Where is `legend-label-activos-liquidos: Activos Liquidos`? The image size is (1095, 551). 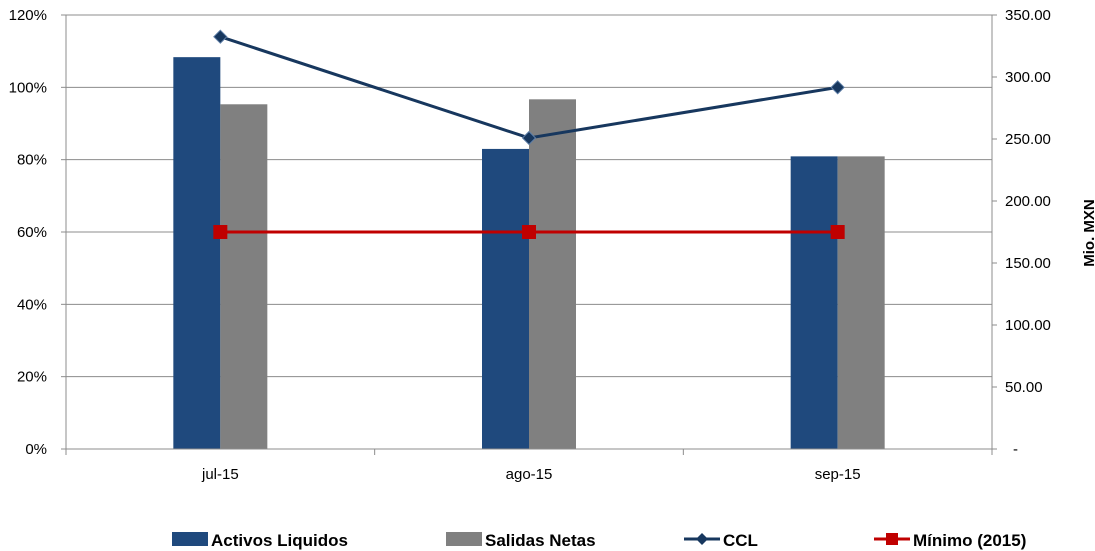 legend-label-activos-liquidos: Activos Liquidos is located at coordinates (279, 540).